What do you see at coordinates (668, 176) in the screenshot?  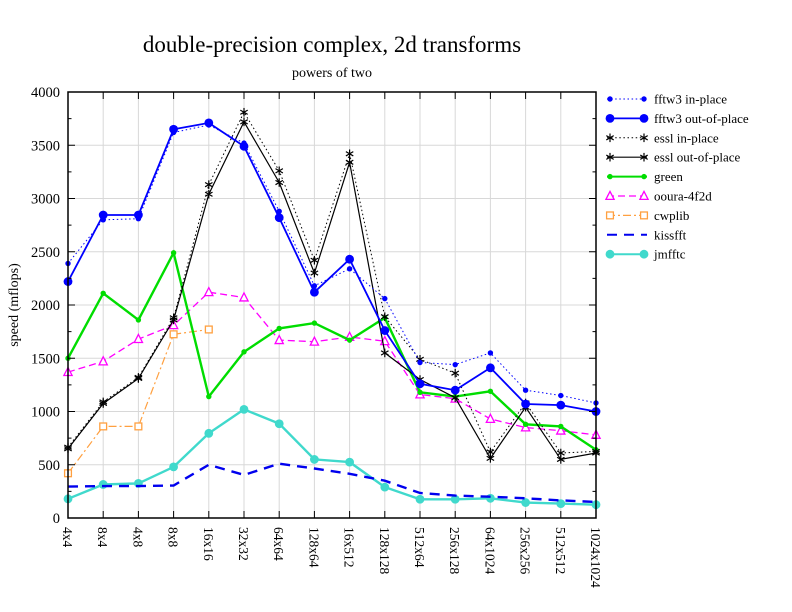 I see `legend-label: green` at bounding box center [668, 176].